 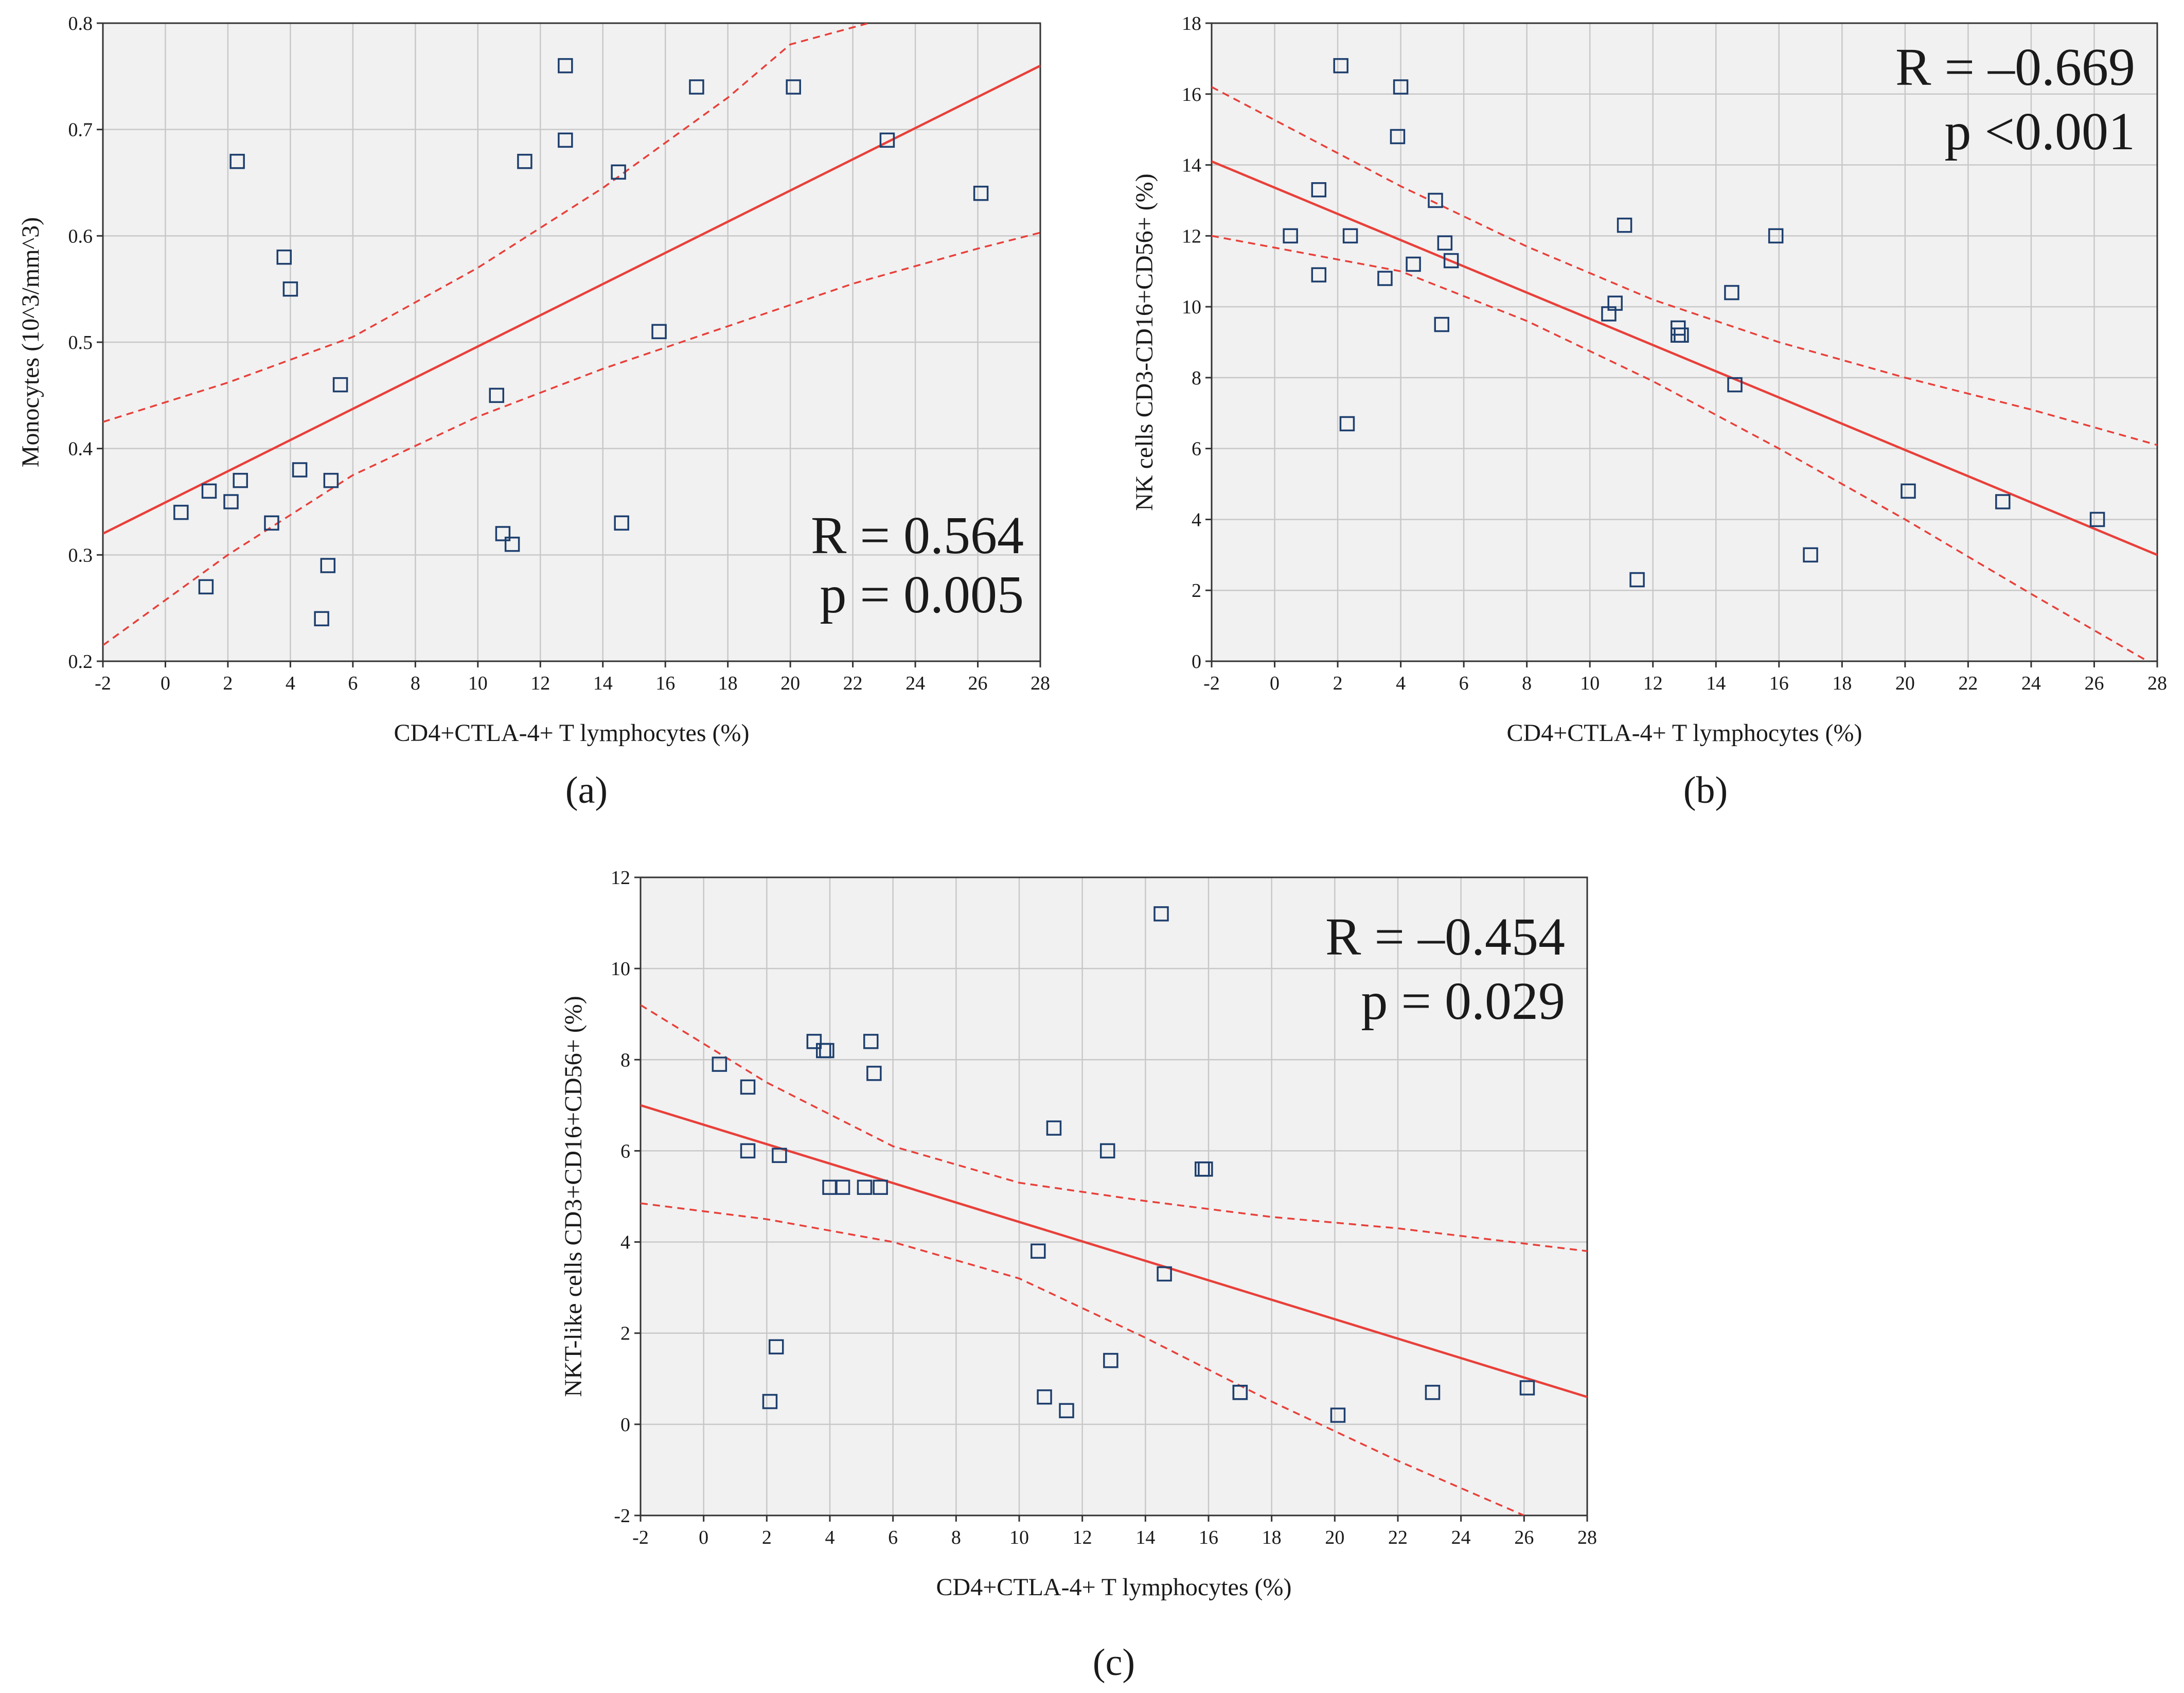 I want to click on y-tick-label: 6, so click(x=625, y=1151).